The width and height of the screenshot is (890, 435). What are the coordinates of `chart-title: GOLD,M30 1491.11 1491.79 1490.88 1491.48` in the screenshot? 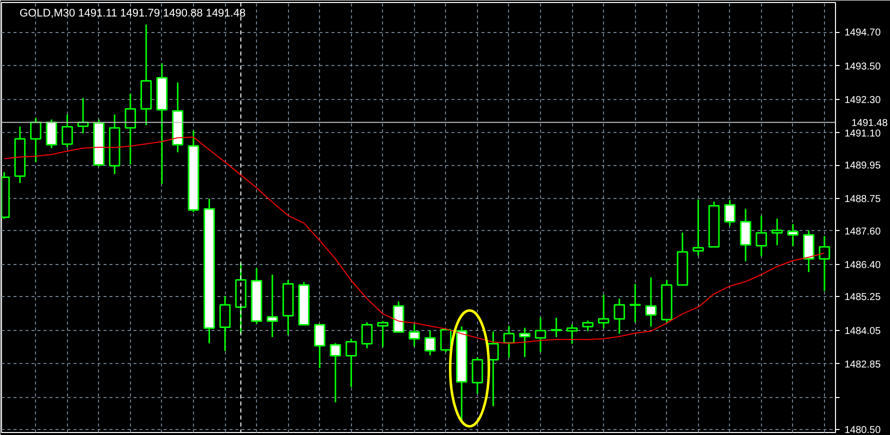 It's located at (133, 14).